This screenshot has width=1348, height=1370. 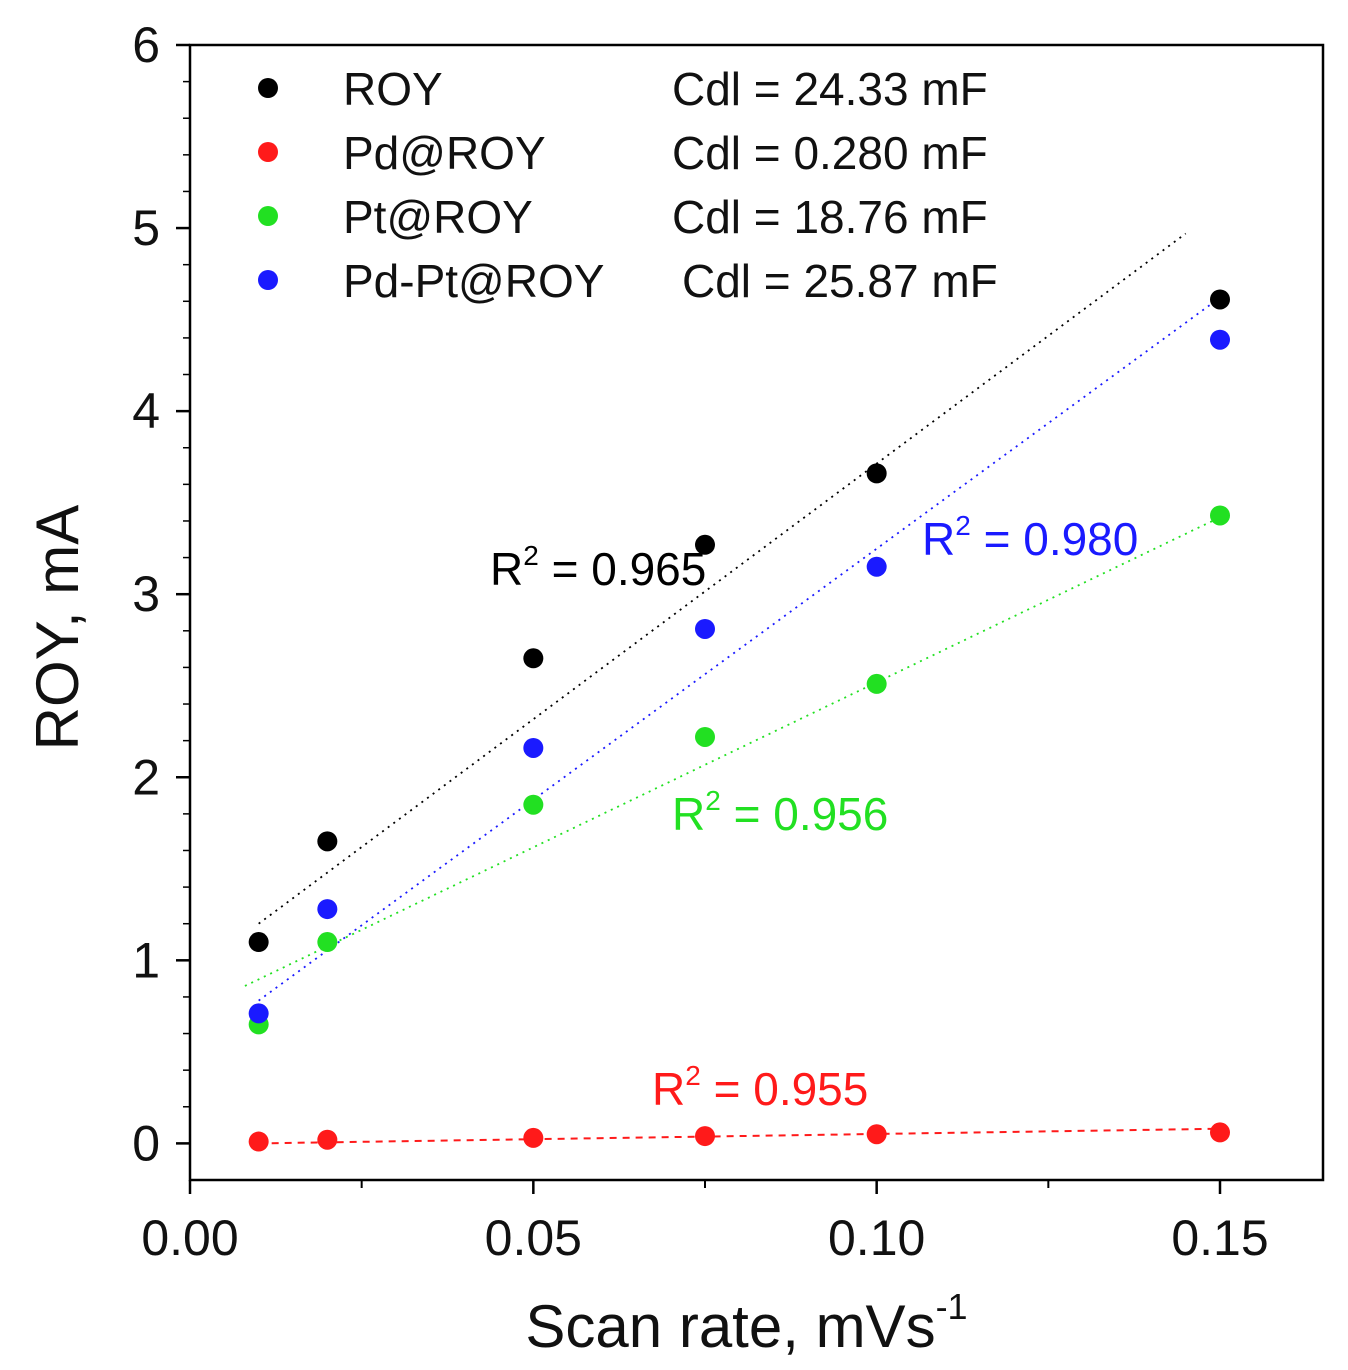 What do you see at coordinates (57, 628) in the screenshot?
I see `y-axis-title: ROY, mA` at bounding box center [57, 628].